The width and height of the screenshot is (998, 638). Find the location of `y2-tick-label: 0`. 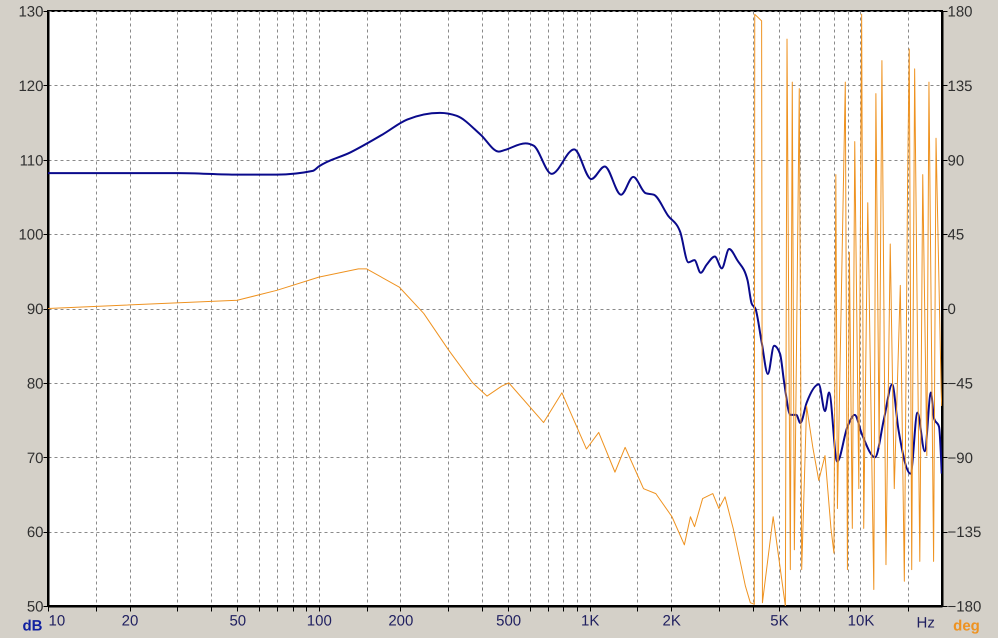

y2-tick-label: 0 is located at coordinates (952, 309).